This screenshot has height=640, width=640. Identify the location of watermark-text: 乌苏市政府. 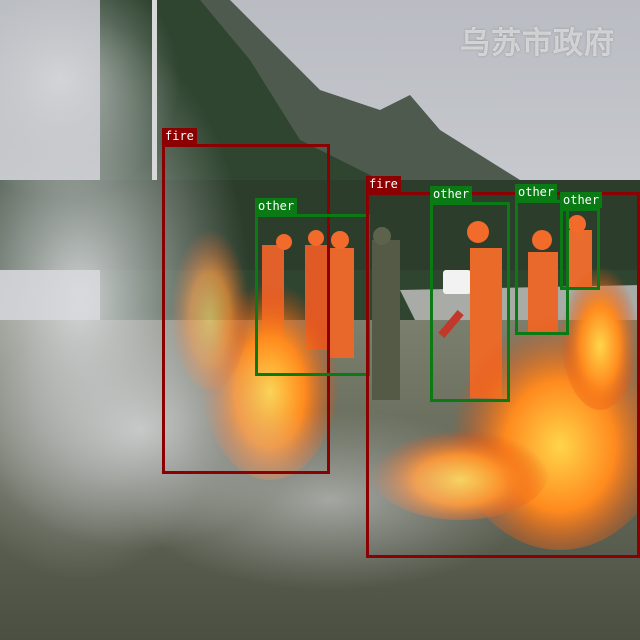
(537, 43).